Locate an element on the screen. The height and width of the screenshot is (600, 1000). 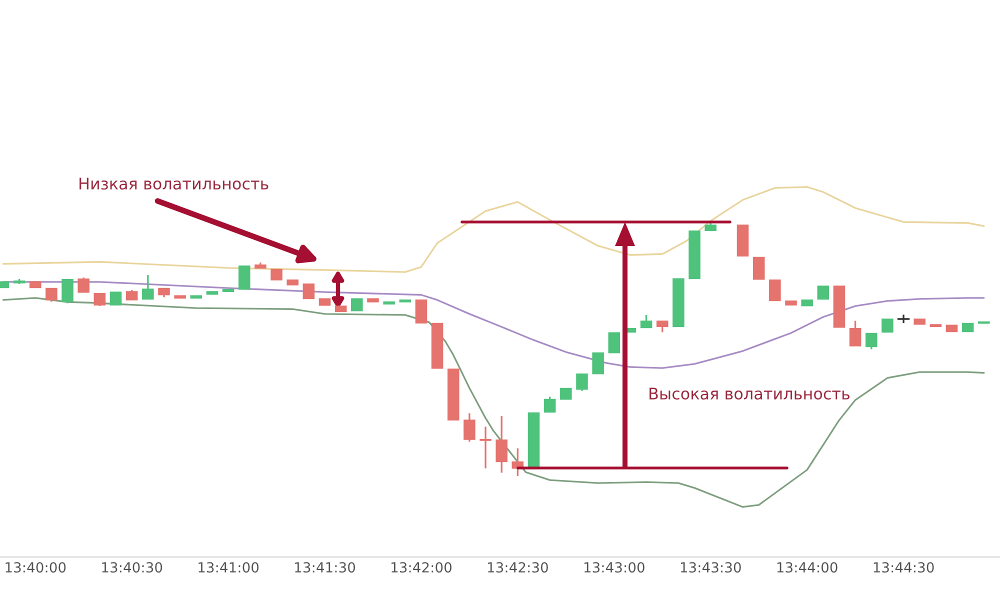
x-tick-label: 13:43:00 is located at coordinates (614, 567).